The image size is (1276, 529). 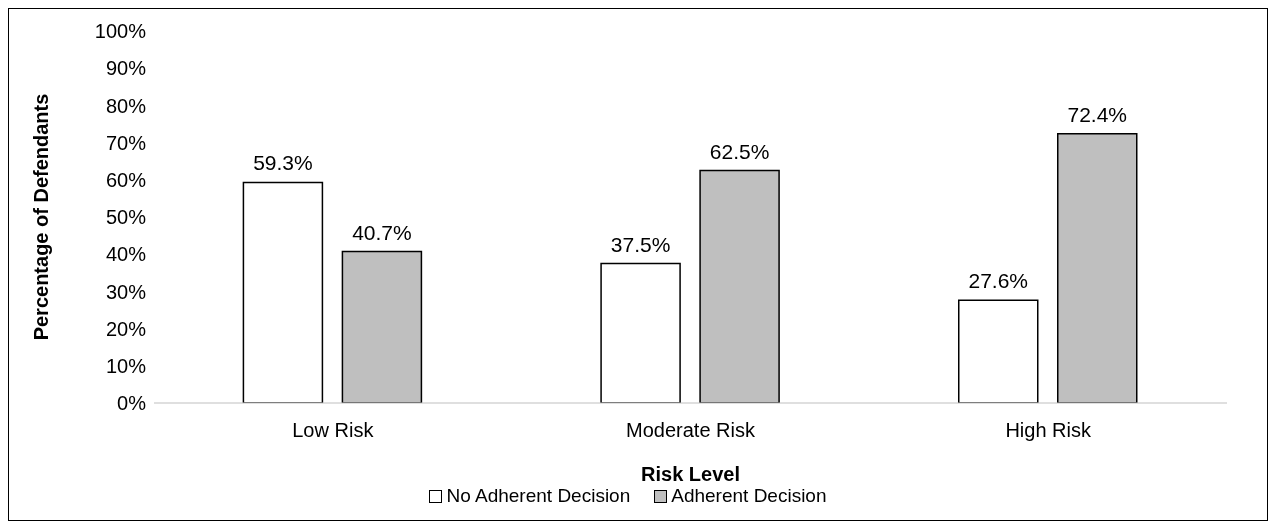 I want to click on y-tick-label: 100%, so click(x=120, y=31).